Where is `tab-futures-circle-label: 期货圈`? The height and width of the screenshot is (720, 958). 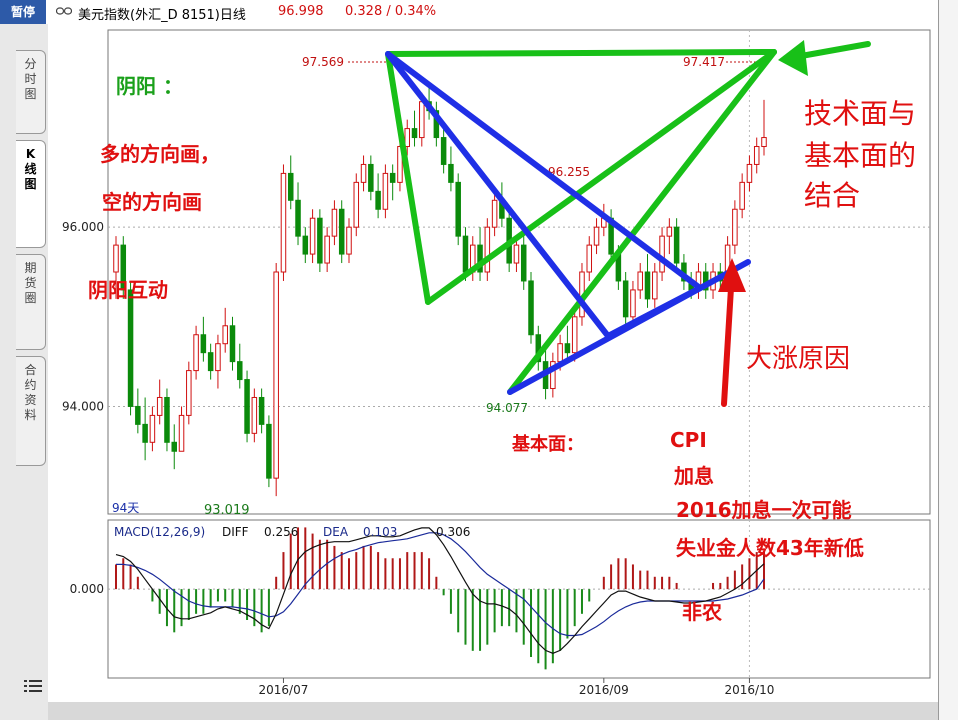
tab-futures-circle-label: 期货圈 is located at coordinates (30, 283).